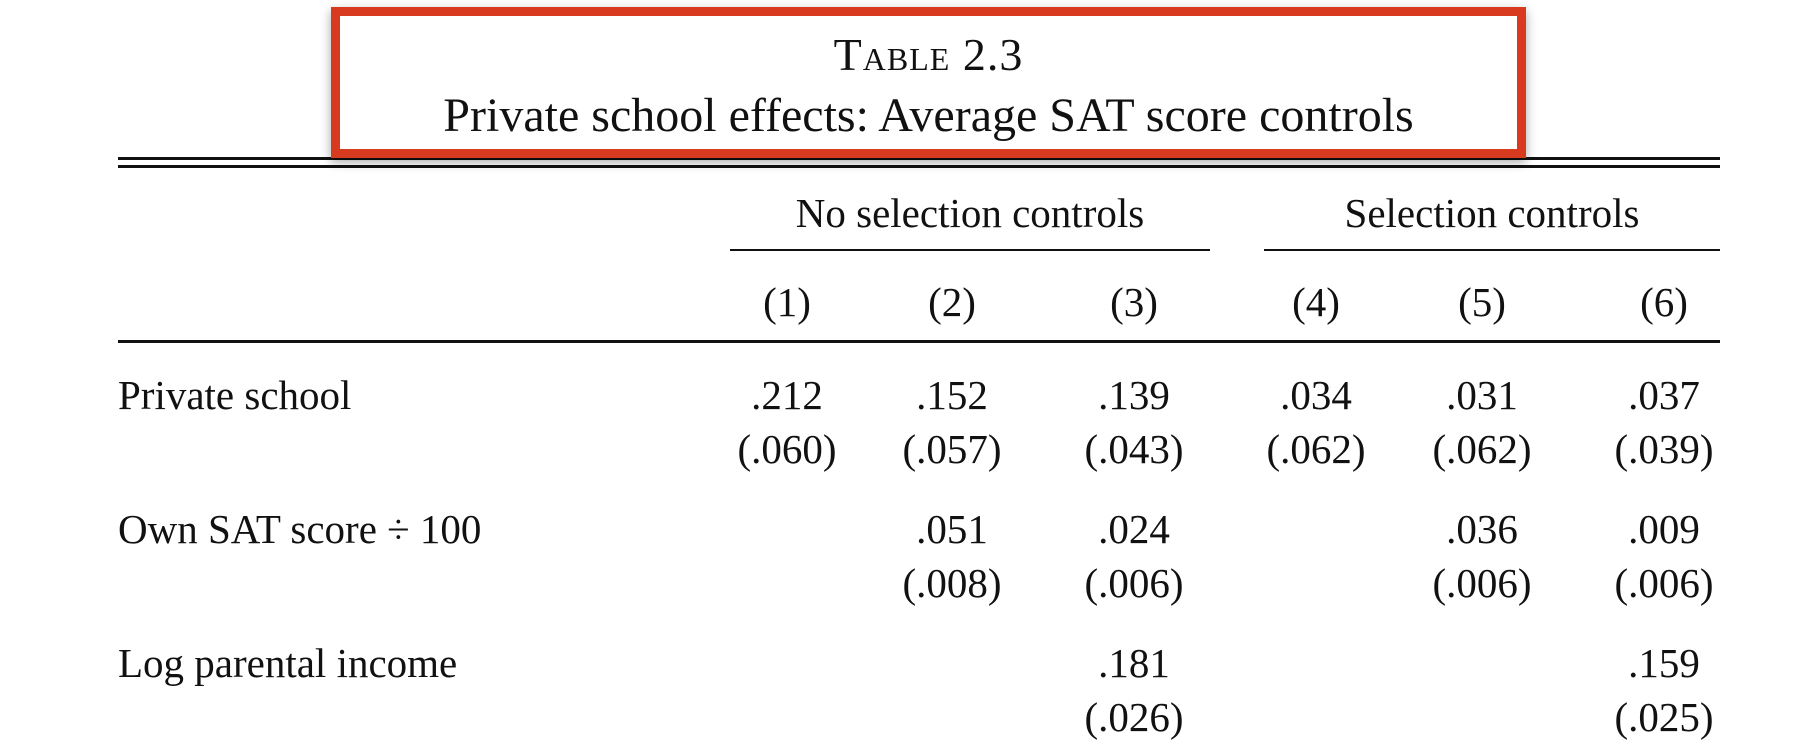 The image size is (1820, 748). Describe the element at coordinates (1482, 302) in the screenshot. I see `column-header-5: (5)` at that location.